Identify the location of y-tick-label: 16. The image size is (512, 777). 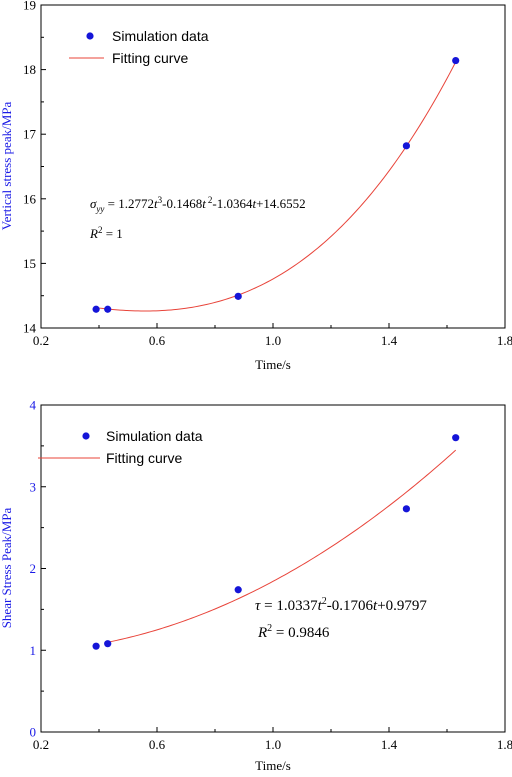
(30, 198).